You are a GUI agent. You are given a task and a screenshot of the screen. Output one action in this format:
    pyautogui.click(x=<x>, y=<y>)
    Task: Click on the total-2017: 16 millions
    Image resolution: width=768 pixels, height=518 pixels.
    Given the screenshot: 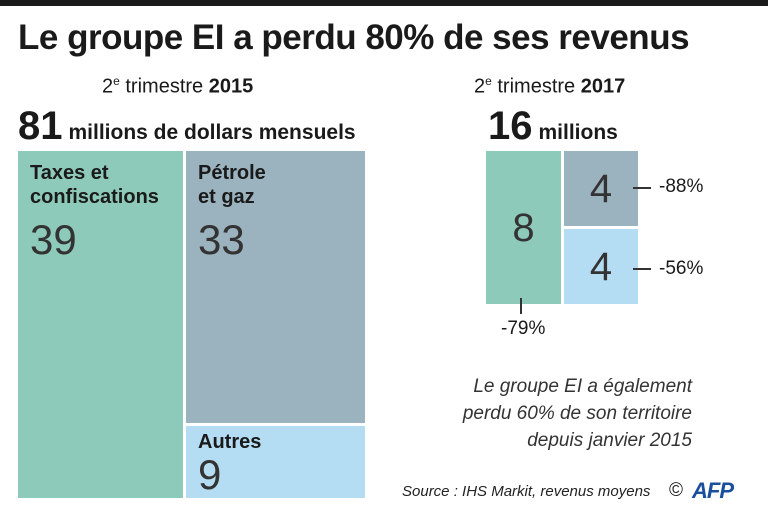 What is the action you would take?
    pyautogui.click(x=553, y=126)
    